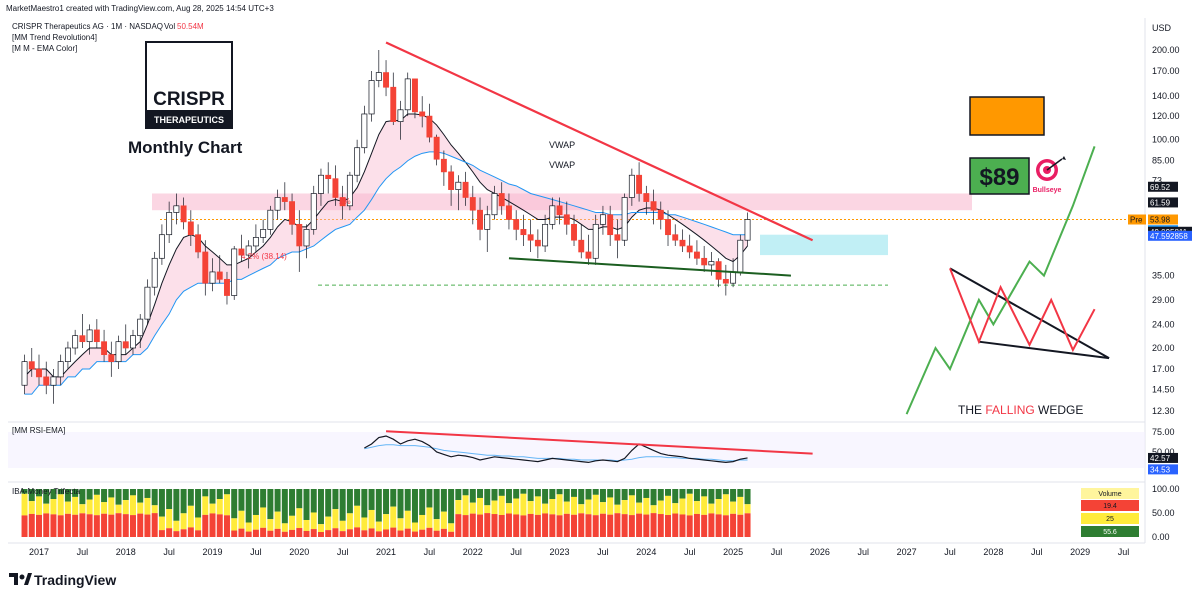  I want to click on trifecta-tick: 100.00, so click(1166, 489).